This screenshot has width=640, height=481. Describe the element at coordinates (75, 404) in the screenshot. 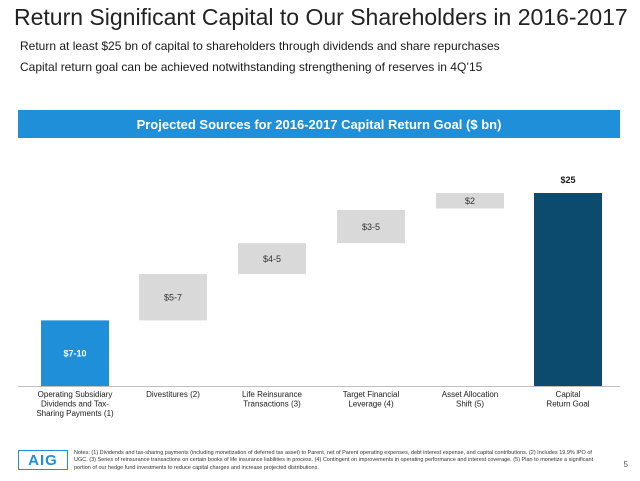

I see `category-label: Dividends and Tax-` at that location.